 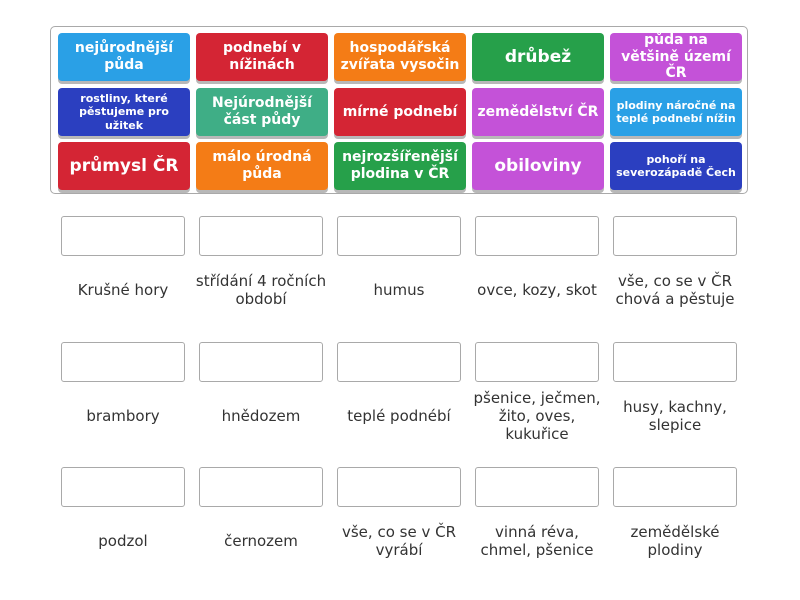 I want to click on target-label-12: černozem, so click(x=261, y=540).